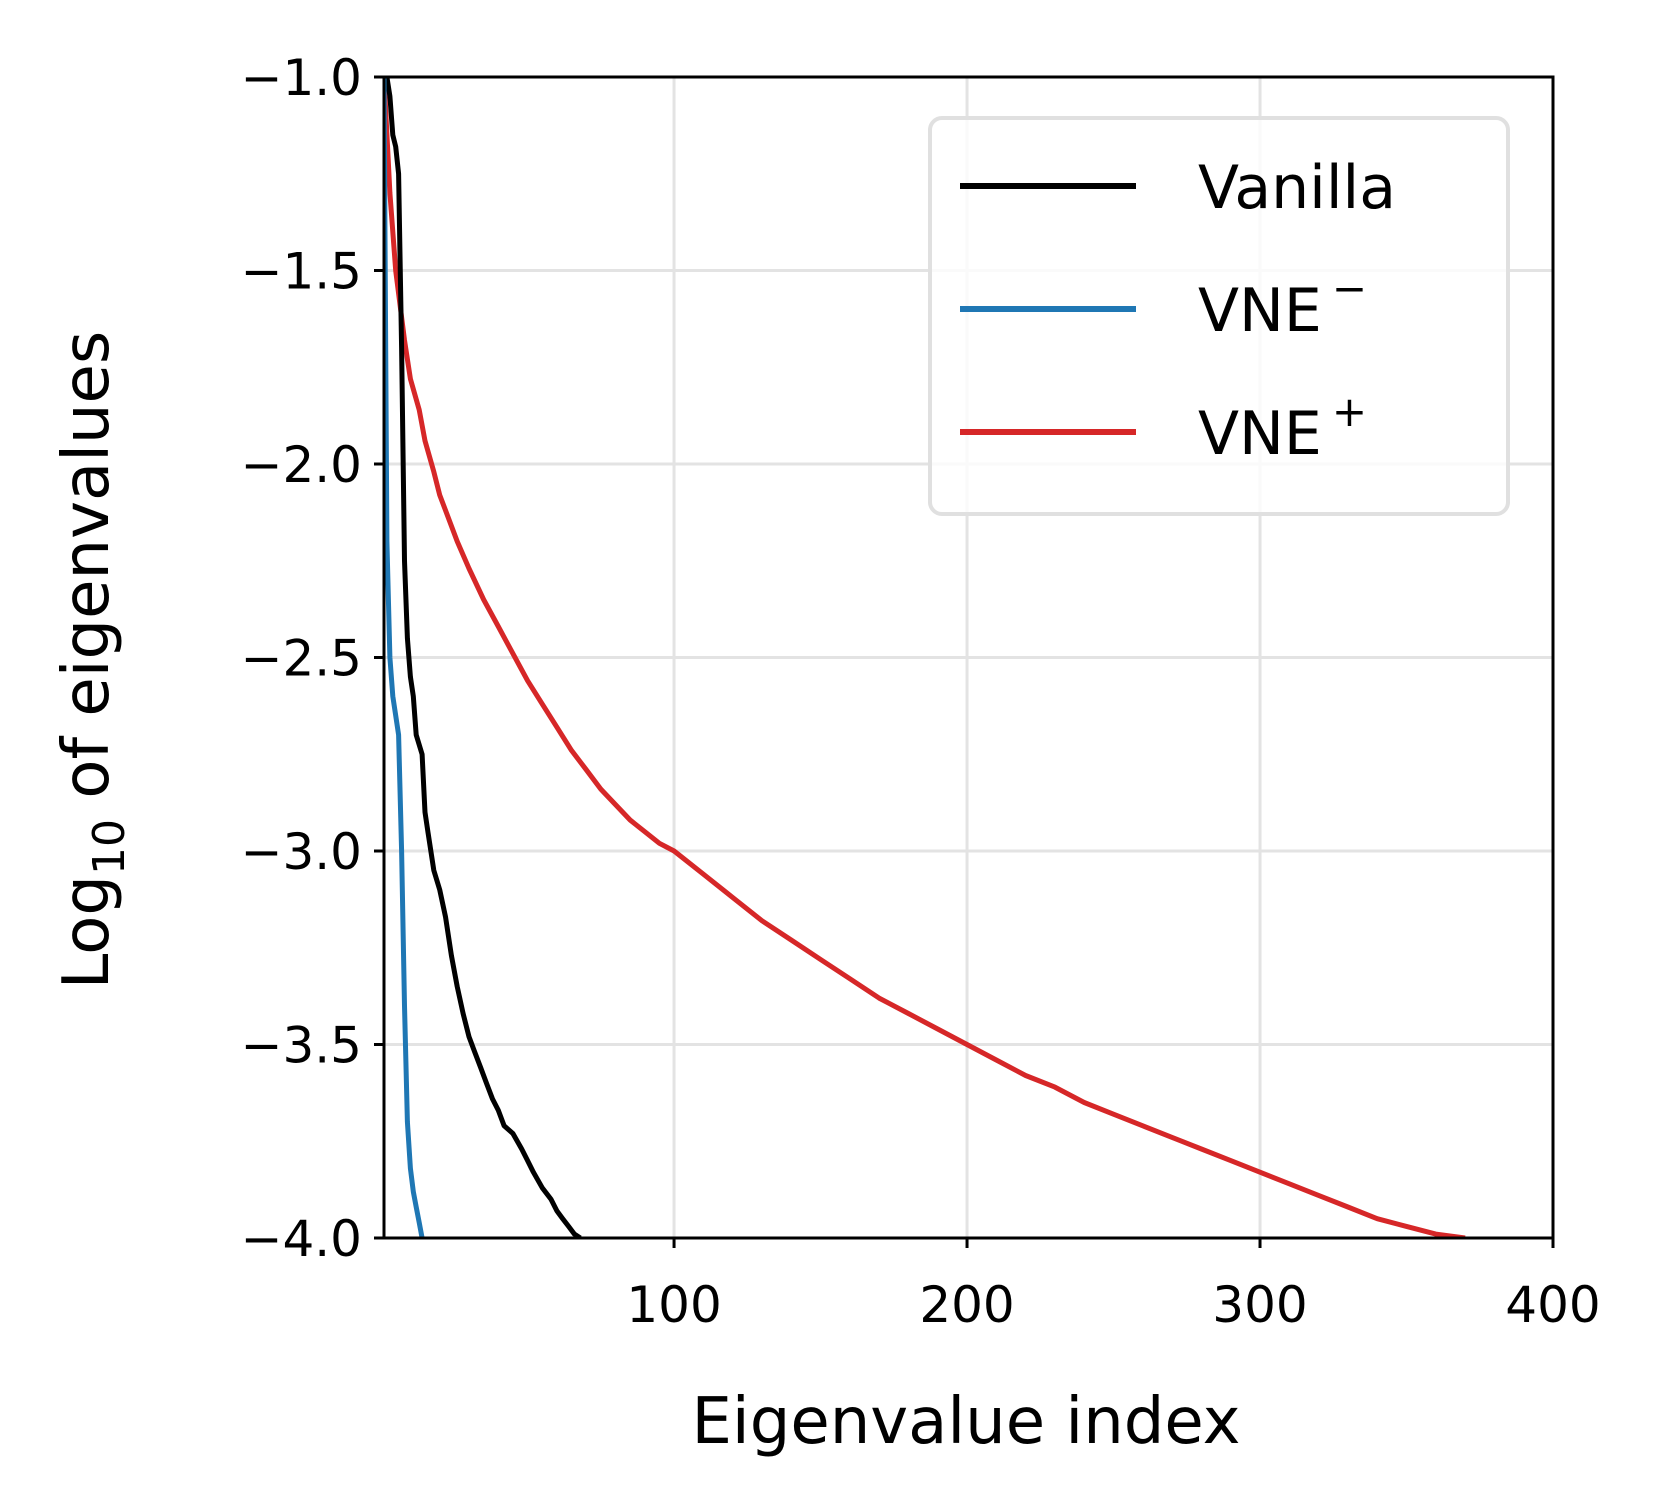 This screenshot has width=1659, height=1505. Describe the element at coordinates (301, 465) in the screenshot. I see `y-tick-label: −2.0` at that location.